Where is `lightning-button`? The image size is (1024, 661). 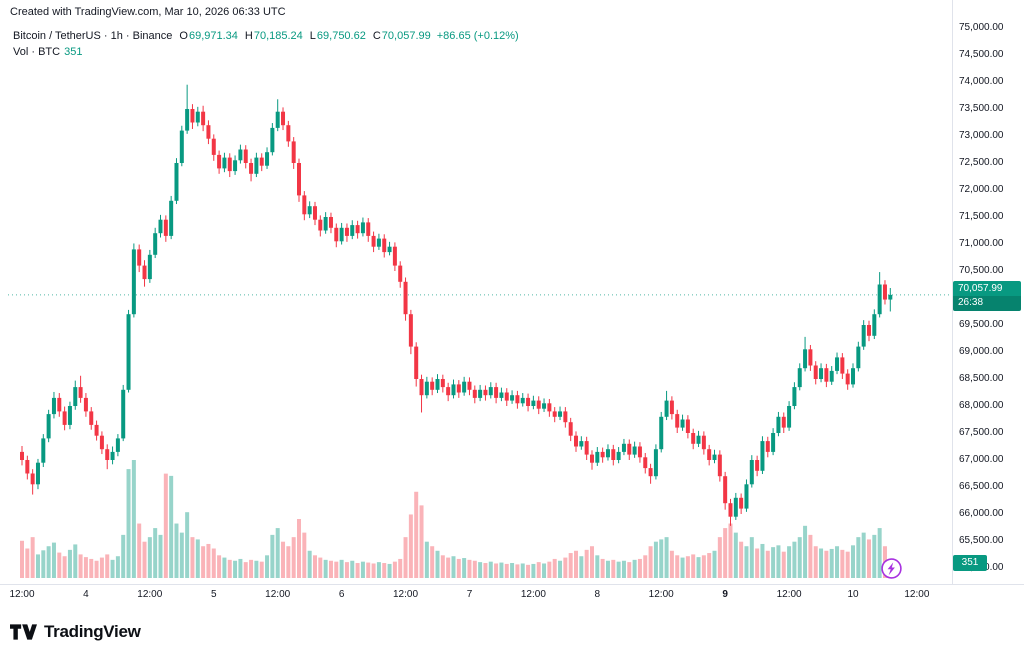 lightning-button is located at coordinates (891, 568).